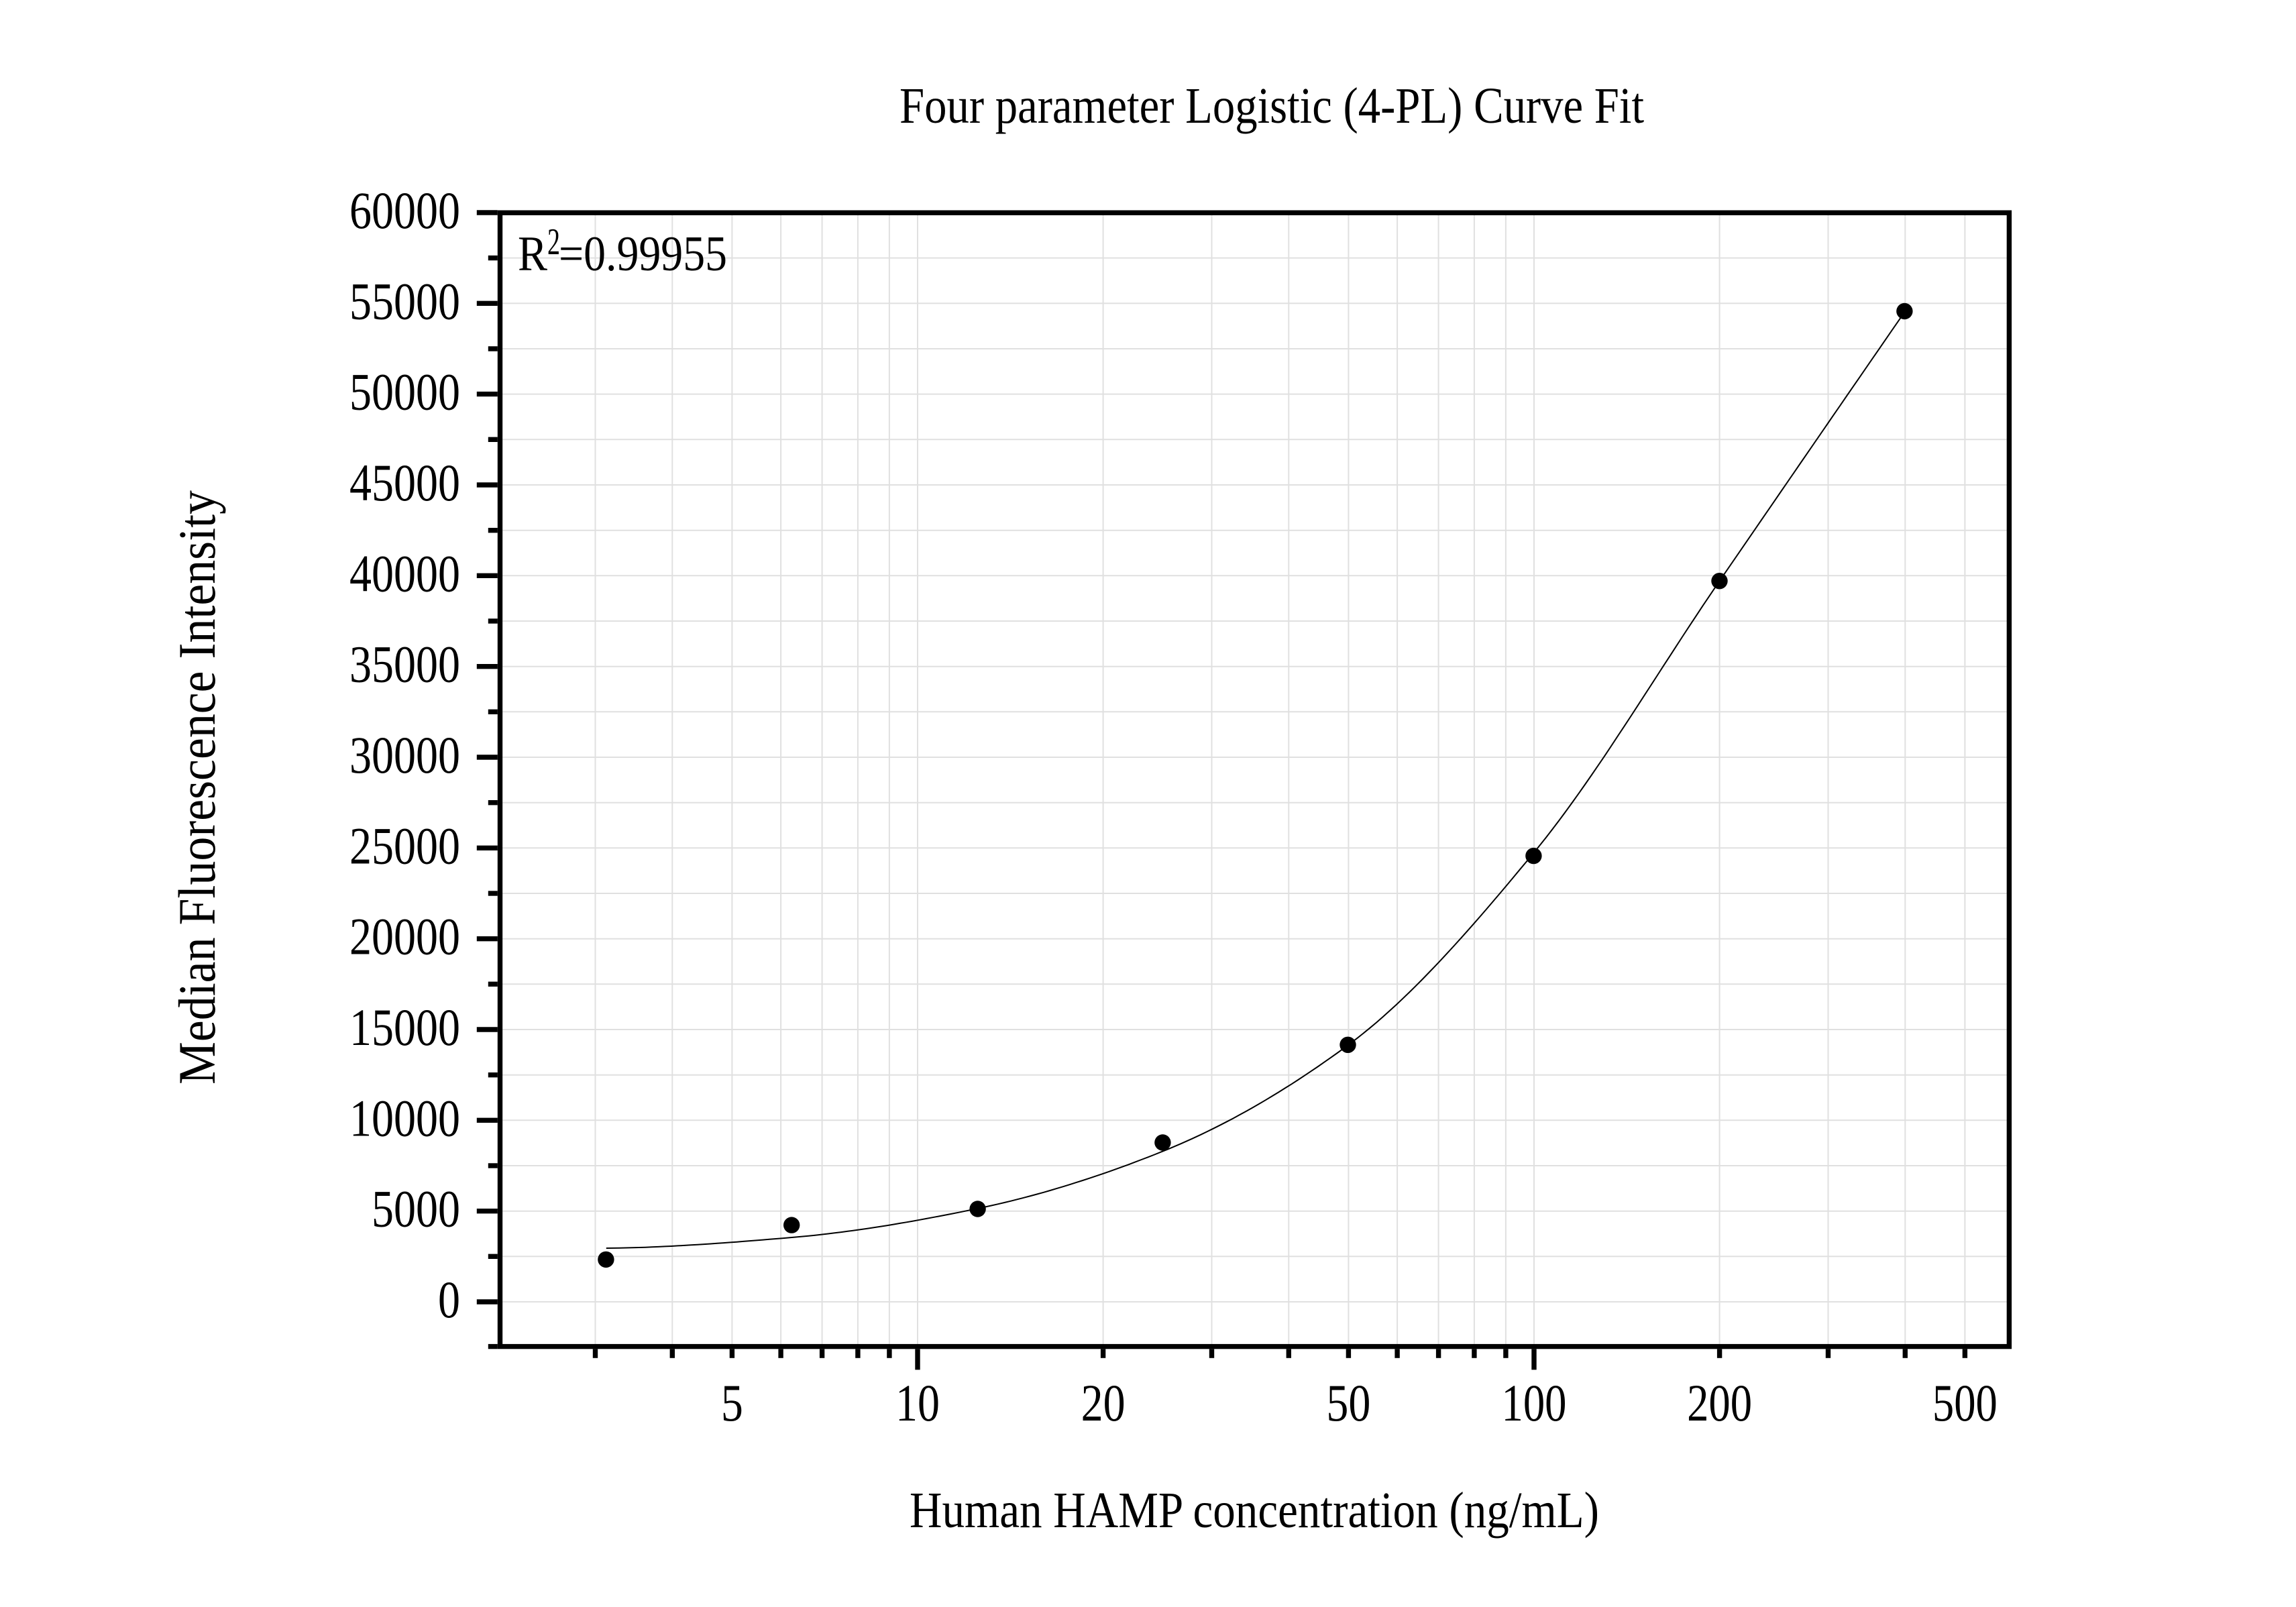  I want to click on svg-text:Four parameter Logistic (4-PL): Four parameter Logistic (4-PL) Curve Fit, so click(1271, 106).